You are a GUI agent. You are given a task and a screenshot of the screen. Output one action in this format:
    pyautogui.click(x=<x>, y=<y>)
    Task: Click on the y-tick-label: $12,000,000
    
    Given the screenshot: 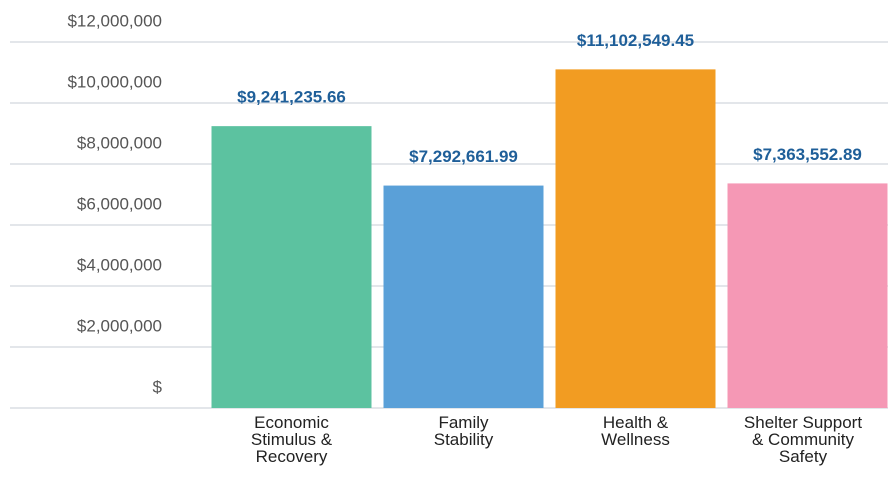 What is the action you would take?
    pyautogui.click(x=114, y=20)
    